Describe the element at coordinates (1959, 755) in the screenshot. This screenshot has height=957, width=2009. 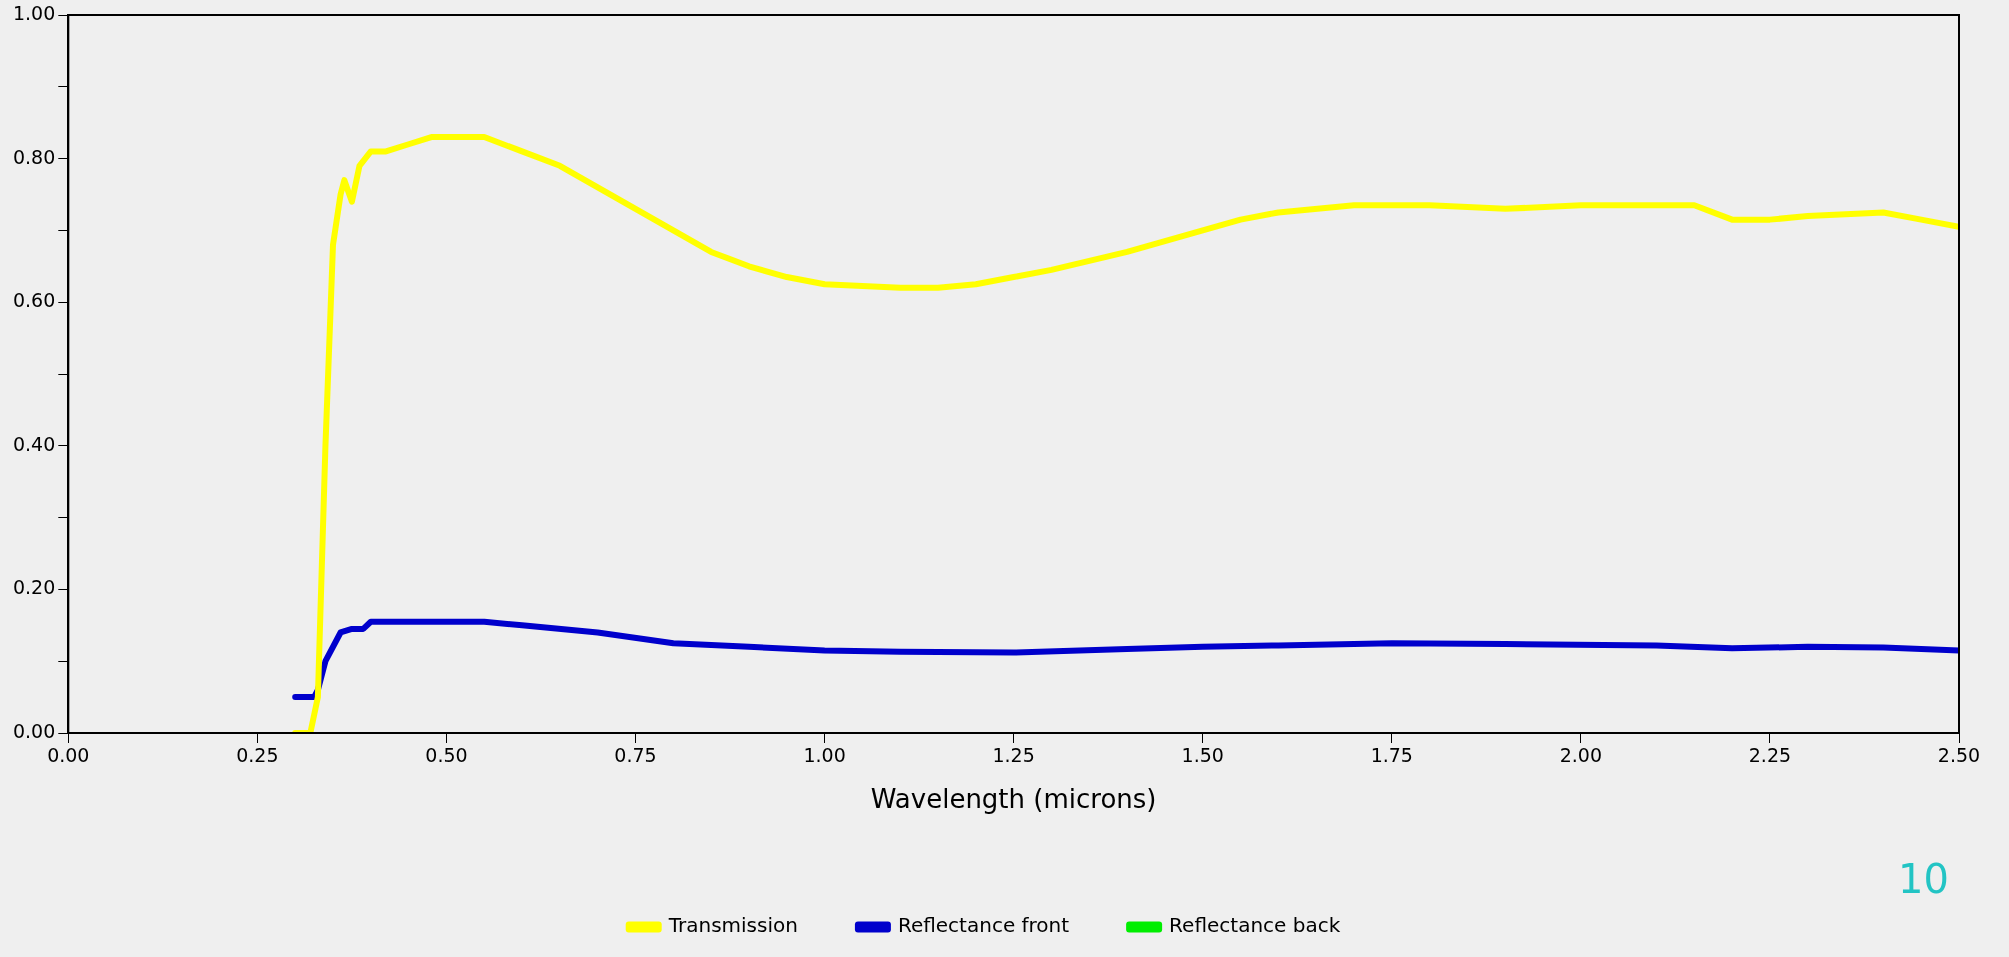
I see `x-tick-label: 2.50` at that location.